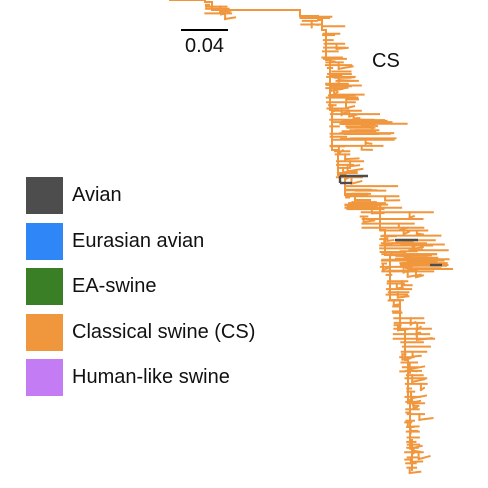 The height and width of the screenshot is (488, 488). I want to click on legend-item-eurasian-avian: Eurasian avian, so click(140, 241).